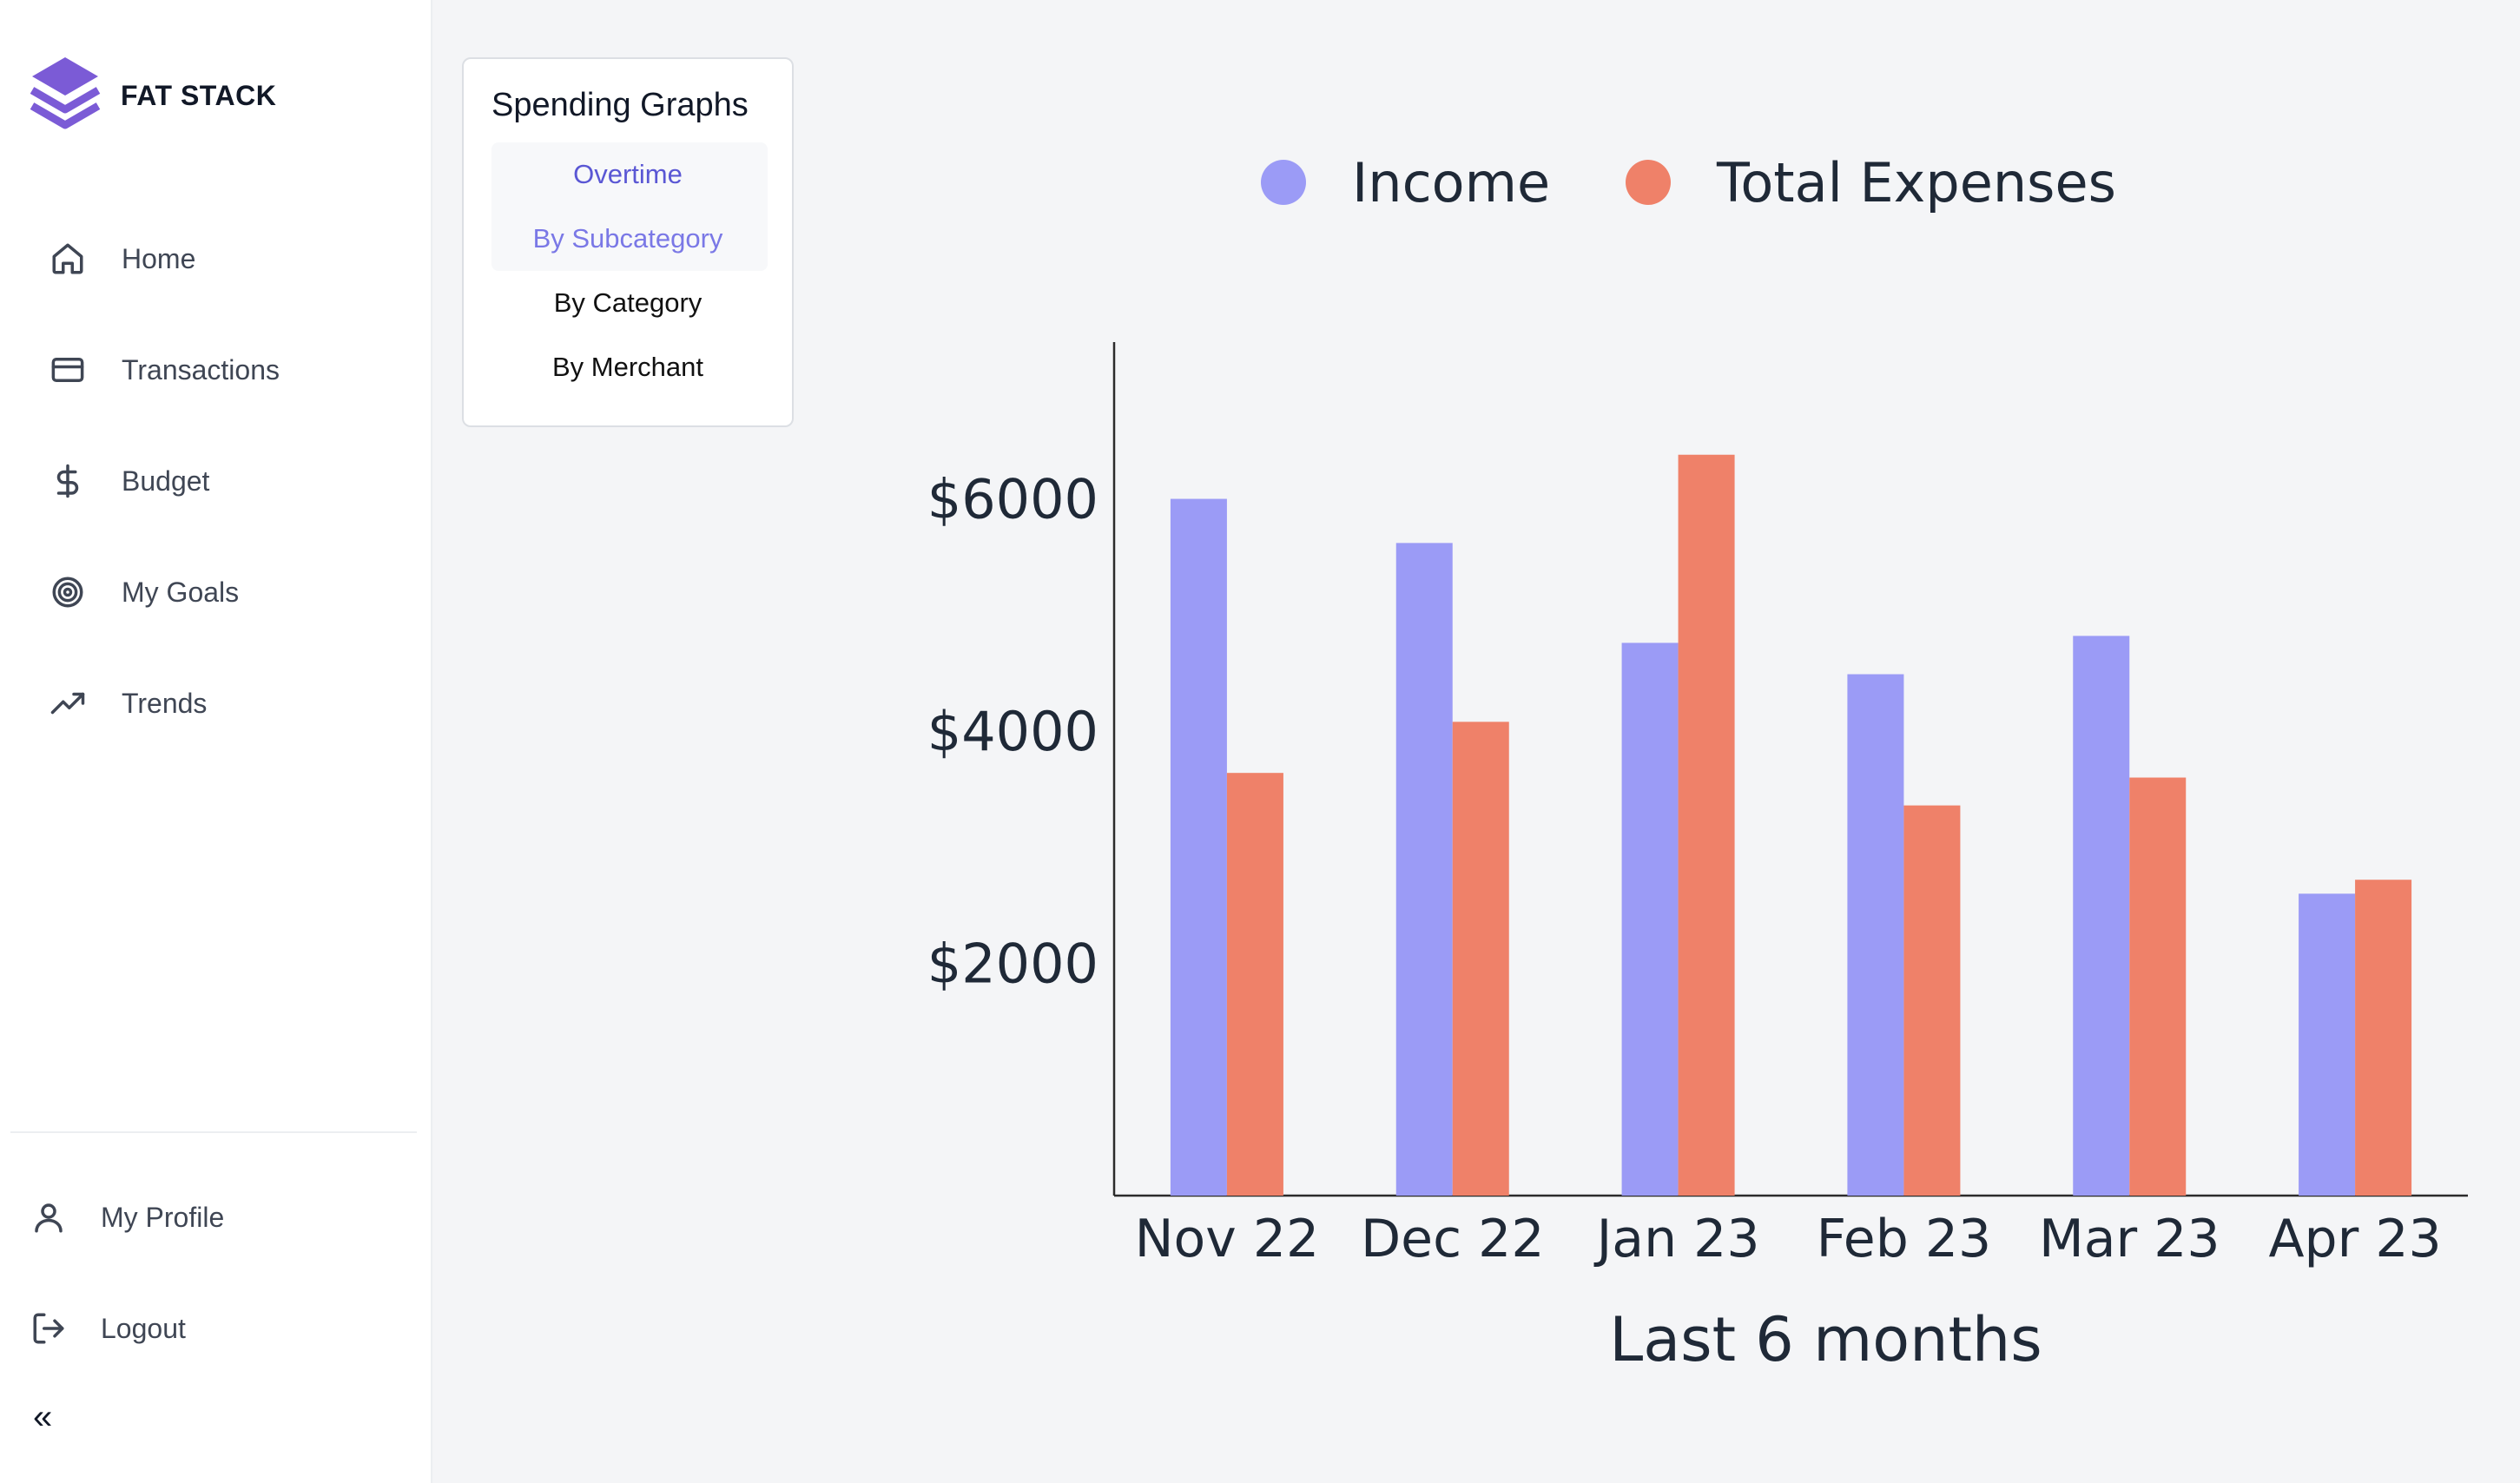  What do you see at coordinates (165, 703) in the screenshot?
I see `sidebar-item-label: Trends` at bounding box center [165, 703].